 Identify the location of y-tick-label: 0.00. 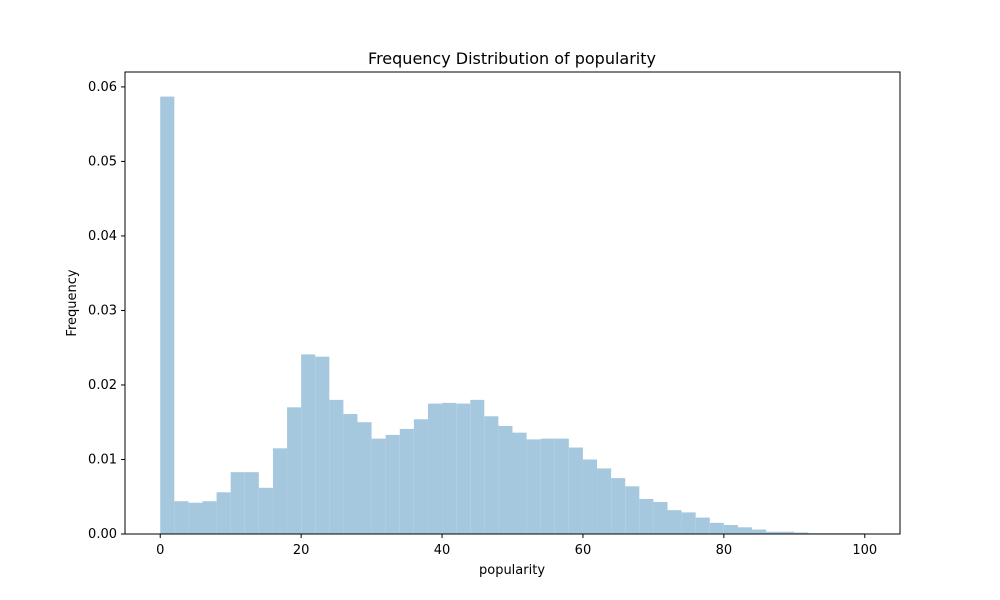
(102, 534).